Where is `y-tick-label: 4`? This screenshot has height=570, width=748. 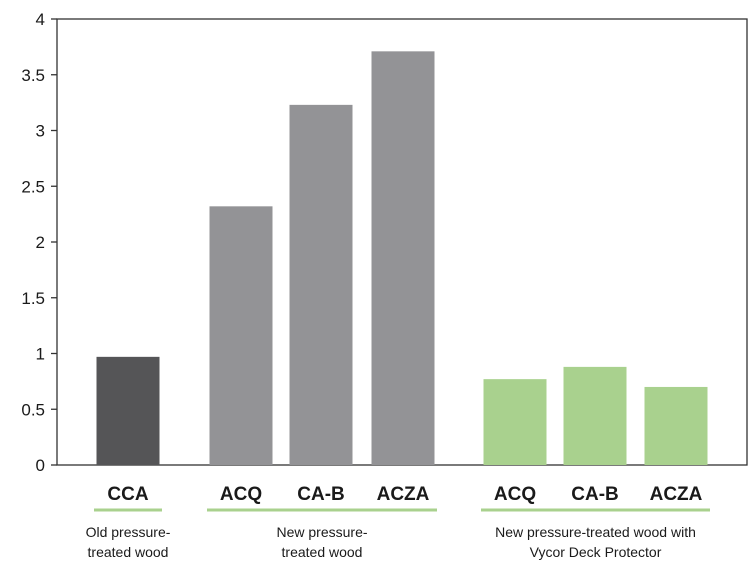
y-tick-label: 4 is located at coordinates (40, 19).